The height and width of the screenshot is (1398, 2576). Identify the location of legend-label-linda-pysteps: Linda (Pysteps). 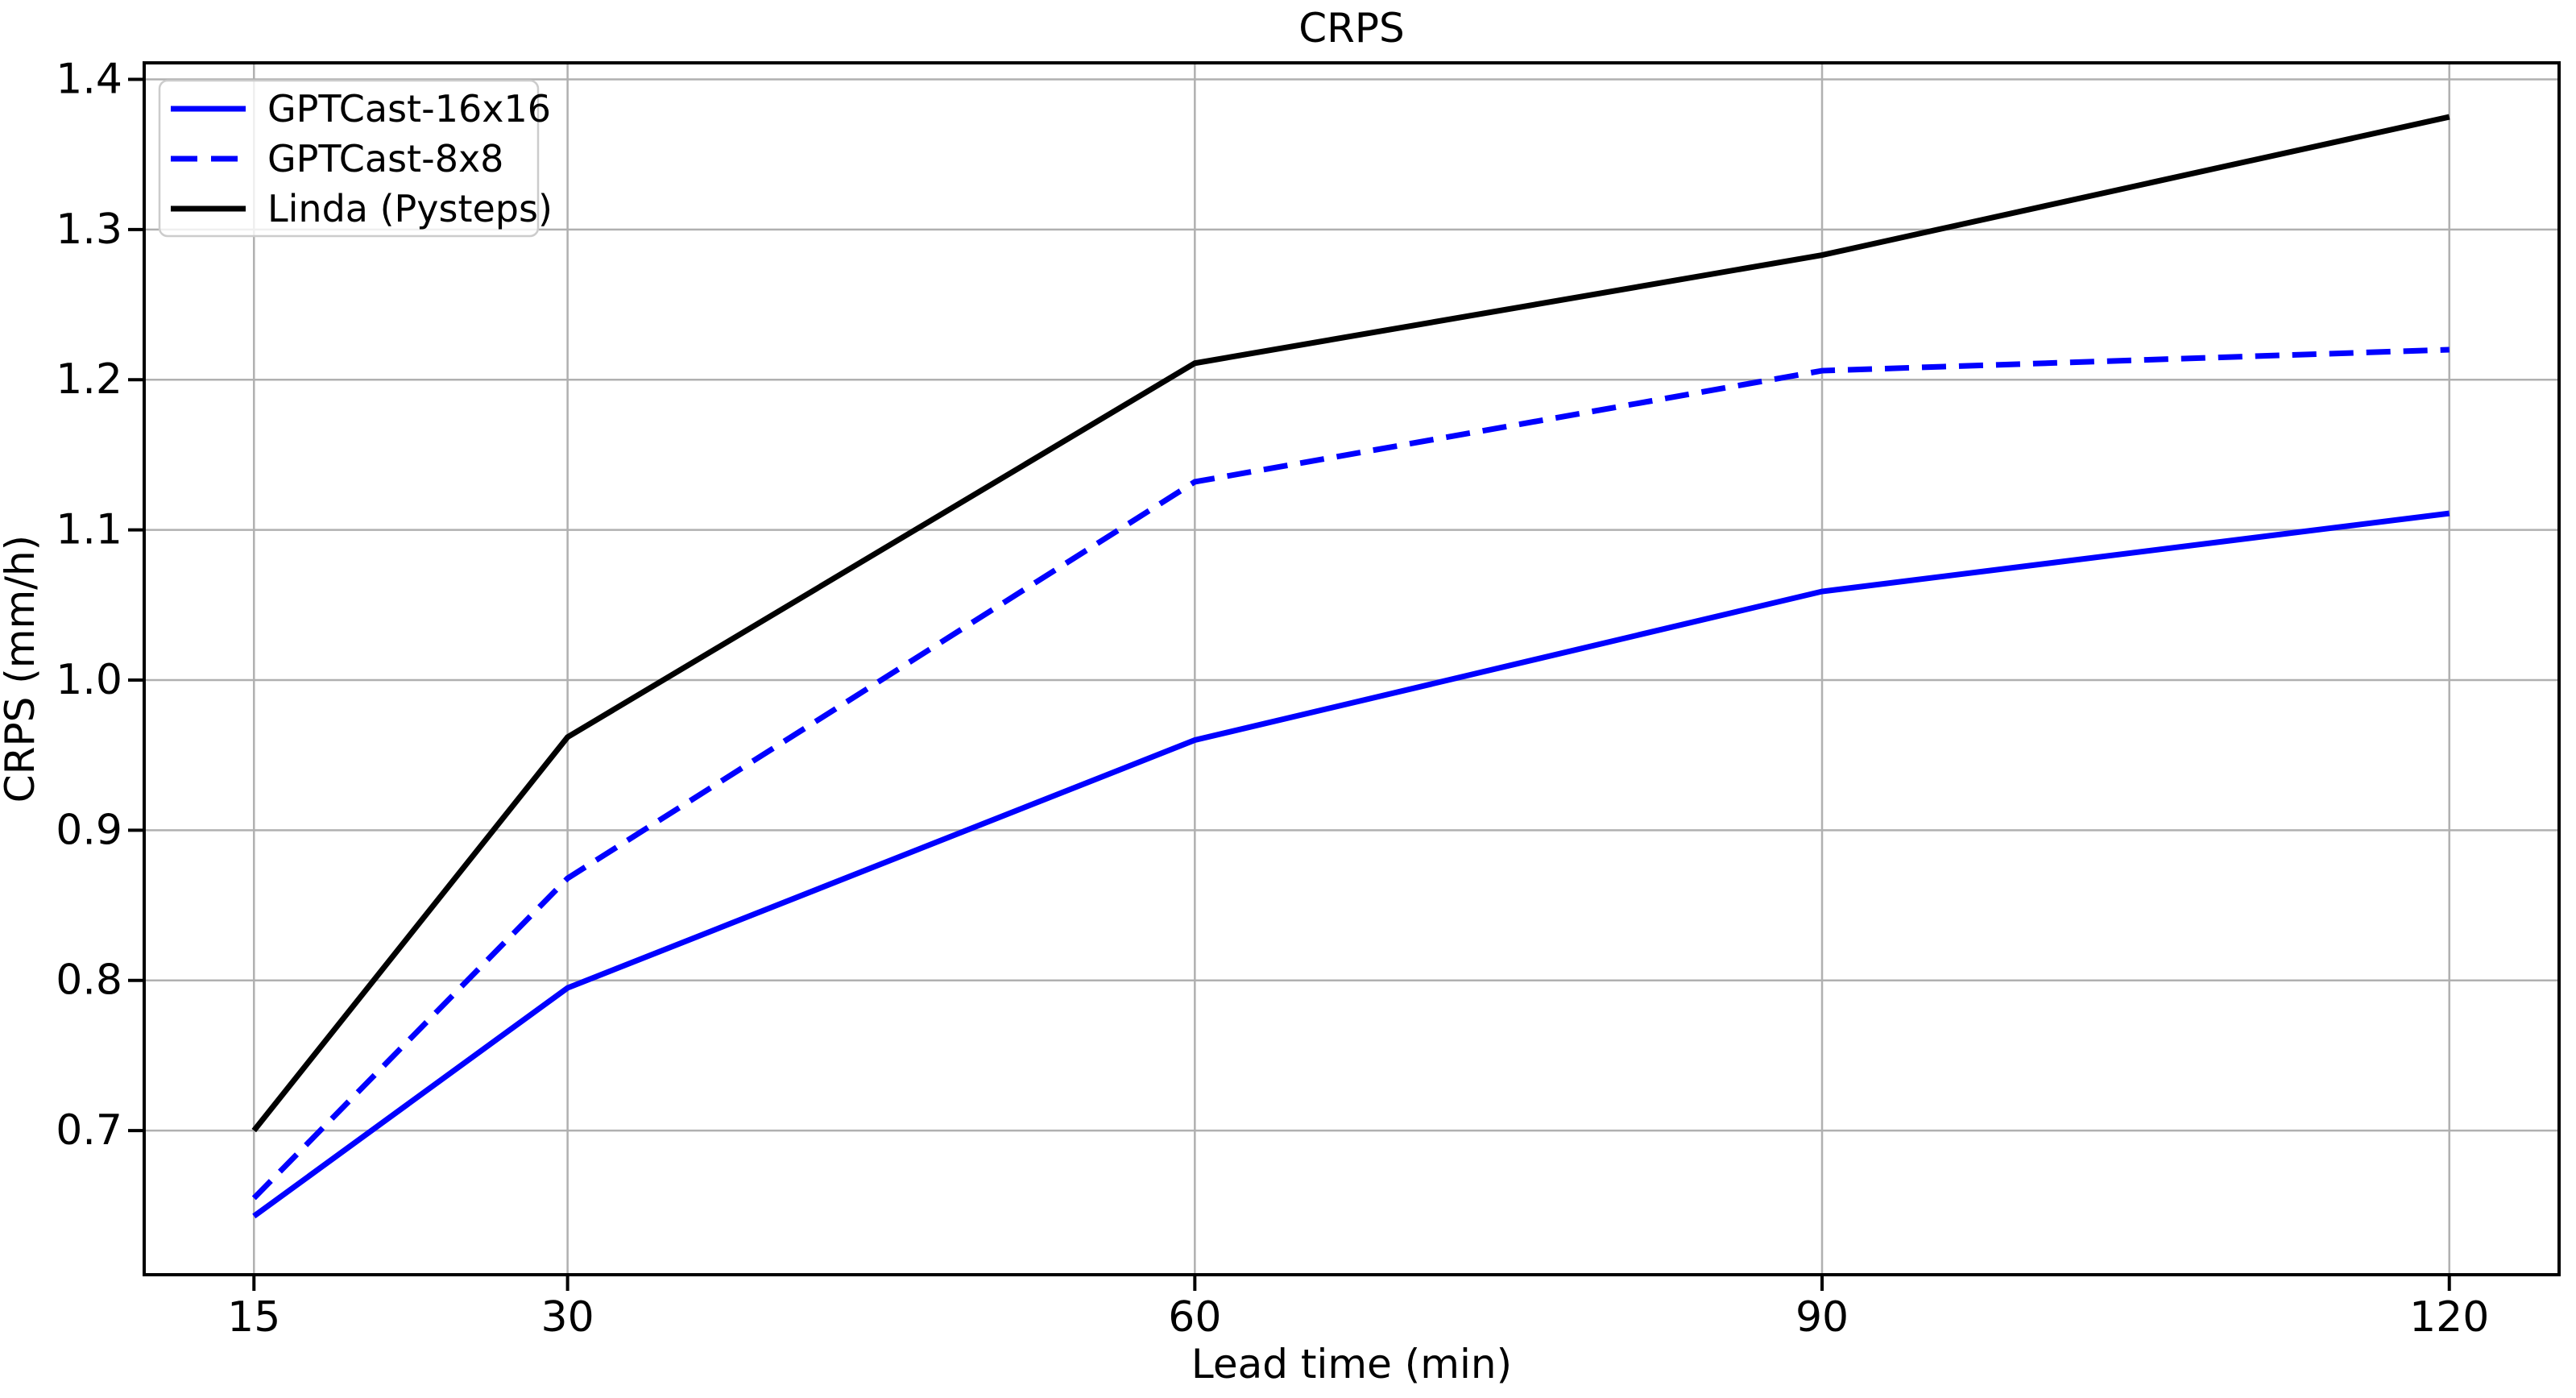
(410, 208).